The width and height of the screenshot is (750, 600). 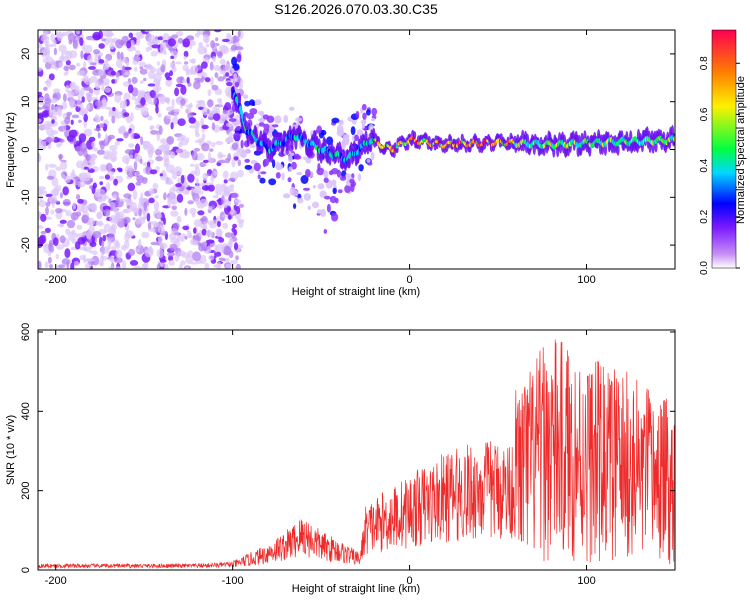 I want to click on x-tick-label: -100, so click(x=233, y=581).